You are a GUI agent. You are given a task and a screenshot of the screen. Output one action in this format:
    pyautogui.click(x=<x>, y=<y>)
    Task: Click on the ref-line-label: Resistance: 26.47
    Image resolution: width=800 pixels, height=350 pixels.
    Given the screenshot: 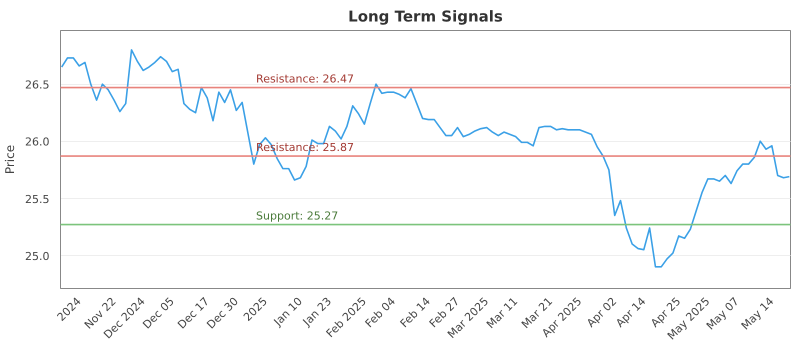 What is the action you would take?
    pyautogui.click(x=305, y=79)
    